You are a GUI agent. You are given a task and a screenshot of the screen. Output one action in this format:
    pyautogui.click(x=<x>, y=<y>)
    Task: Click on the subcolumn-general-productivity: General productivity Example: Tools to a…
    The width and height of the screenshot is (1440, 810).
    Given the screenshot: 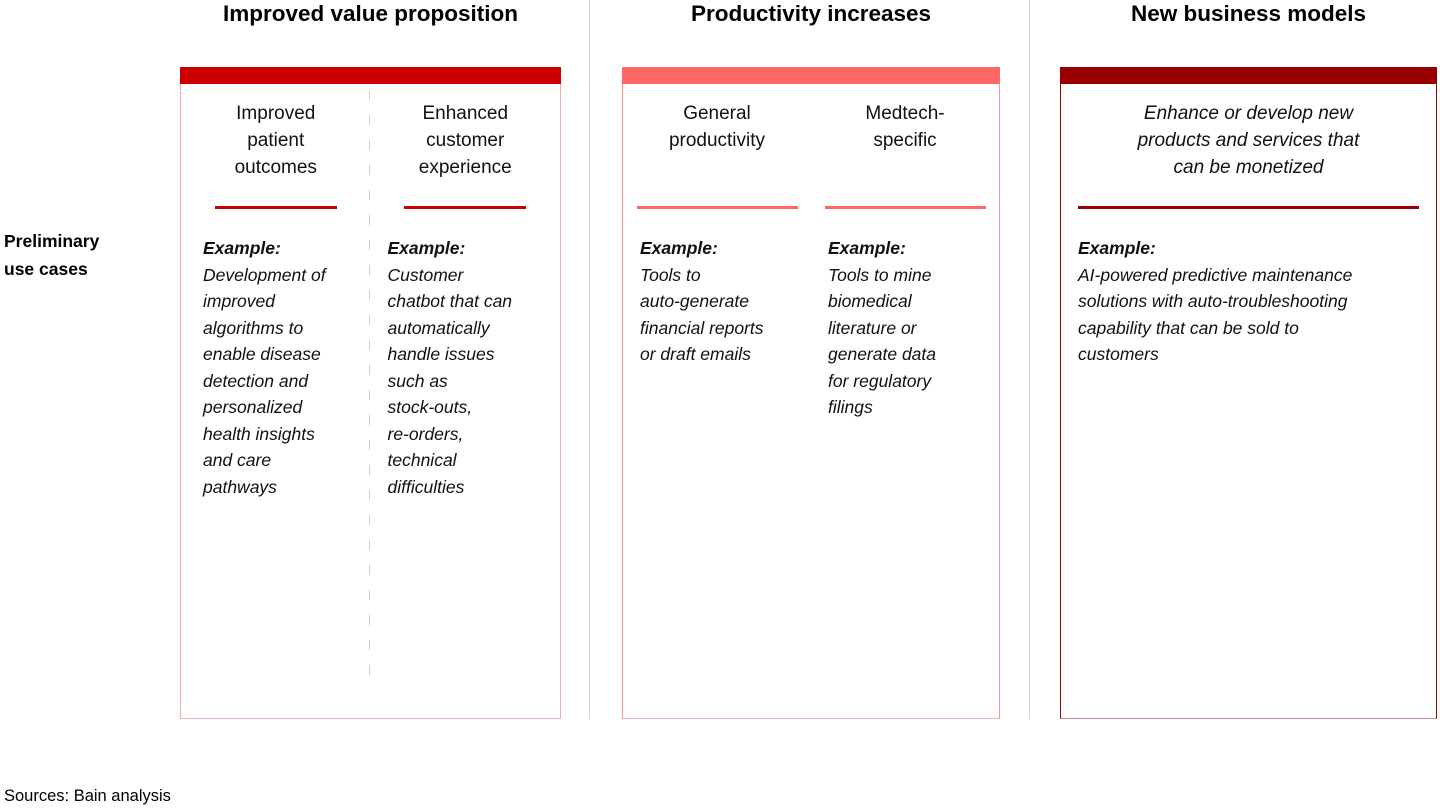 What is the action you would take?
    pyautogui.click(x=717, y=401)
    